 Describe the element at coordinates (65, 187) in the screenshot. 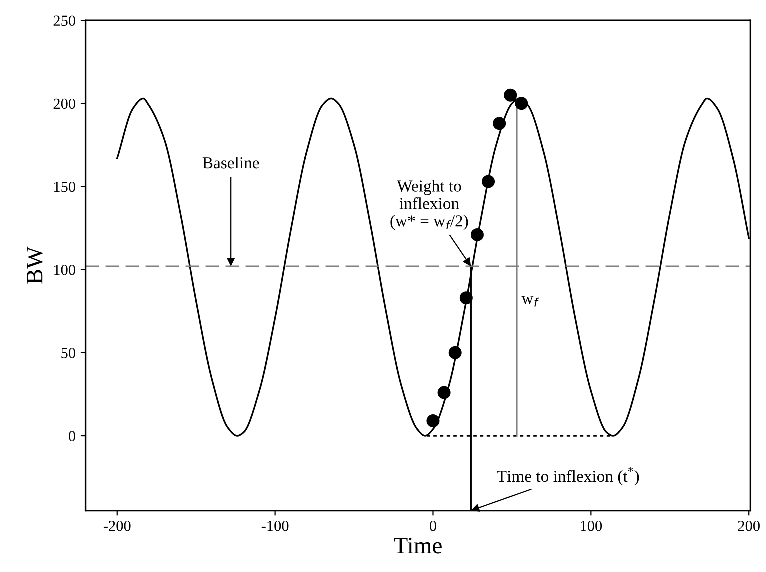

I see `y-tick-label: 150` at that location.